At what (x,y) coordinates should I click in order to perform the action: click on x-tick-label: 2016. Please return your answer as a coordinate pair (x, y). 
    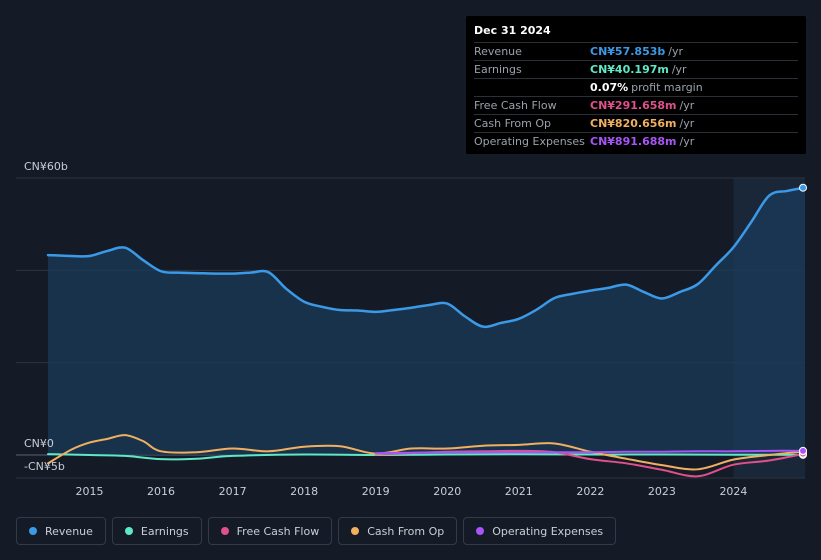
    Looking at the image, I should click on (161, 491).